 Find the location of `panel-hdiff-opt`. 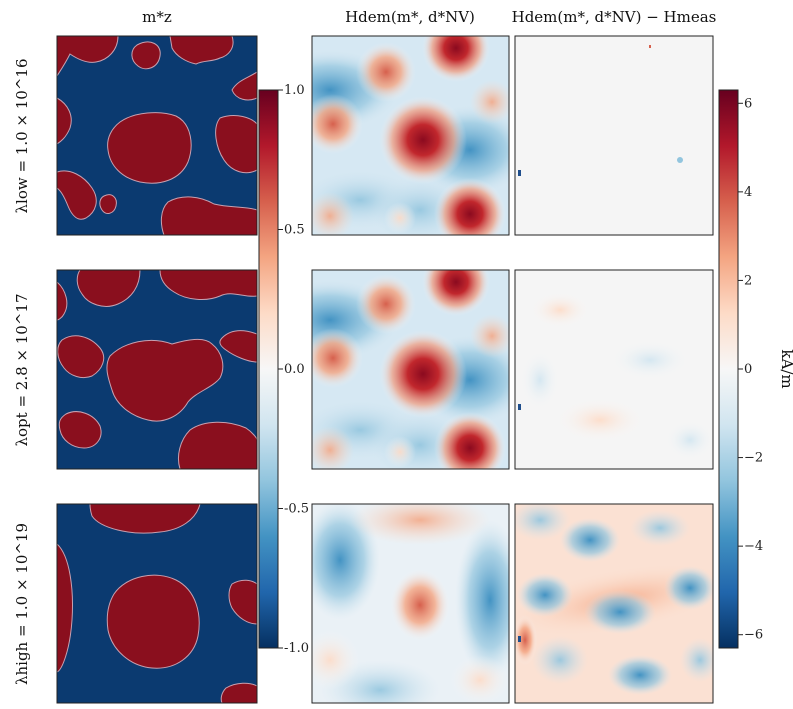

panel-hdiff-opt is located at coordinates (614, 369).